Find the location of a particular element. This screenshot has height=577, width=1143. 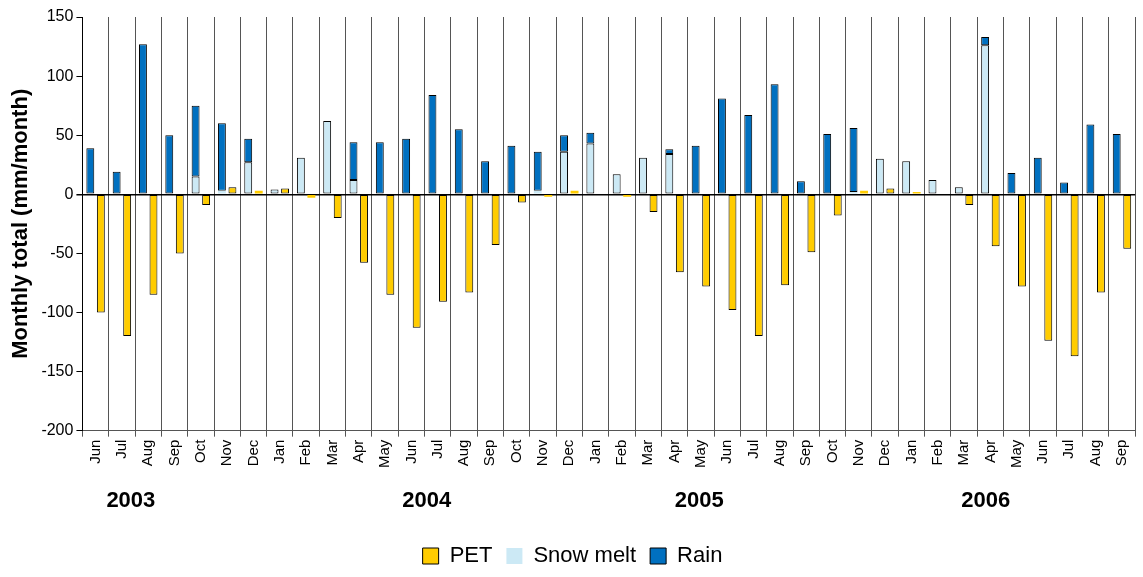

legend-label: Rain is located at coordinates (700, 555).